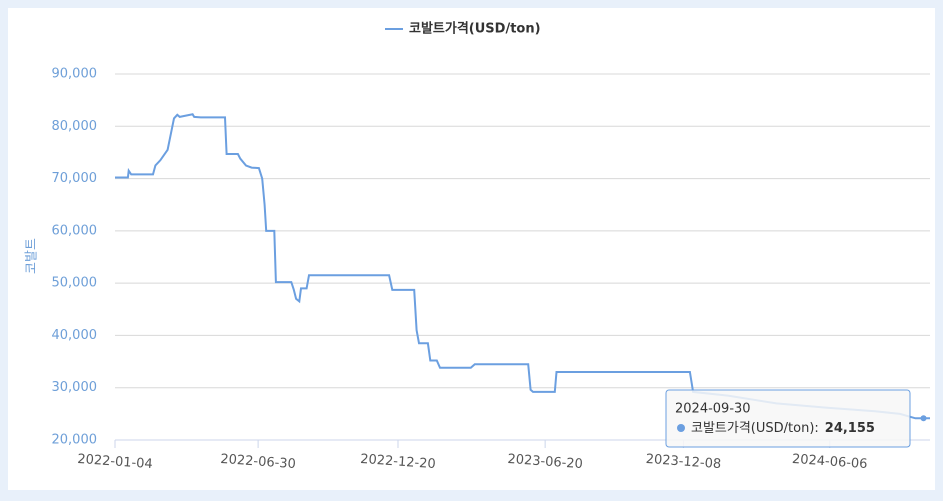  I want to click on tooltip: 2024-09-30 코발트가격(USD/ton): 24,155, so click(788, 418).